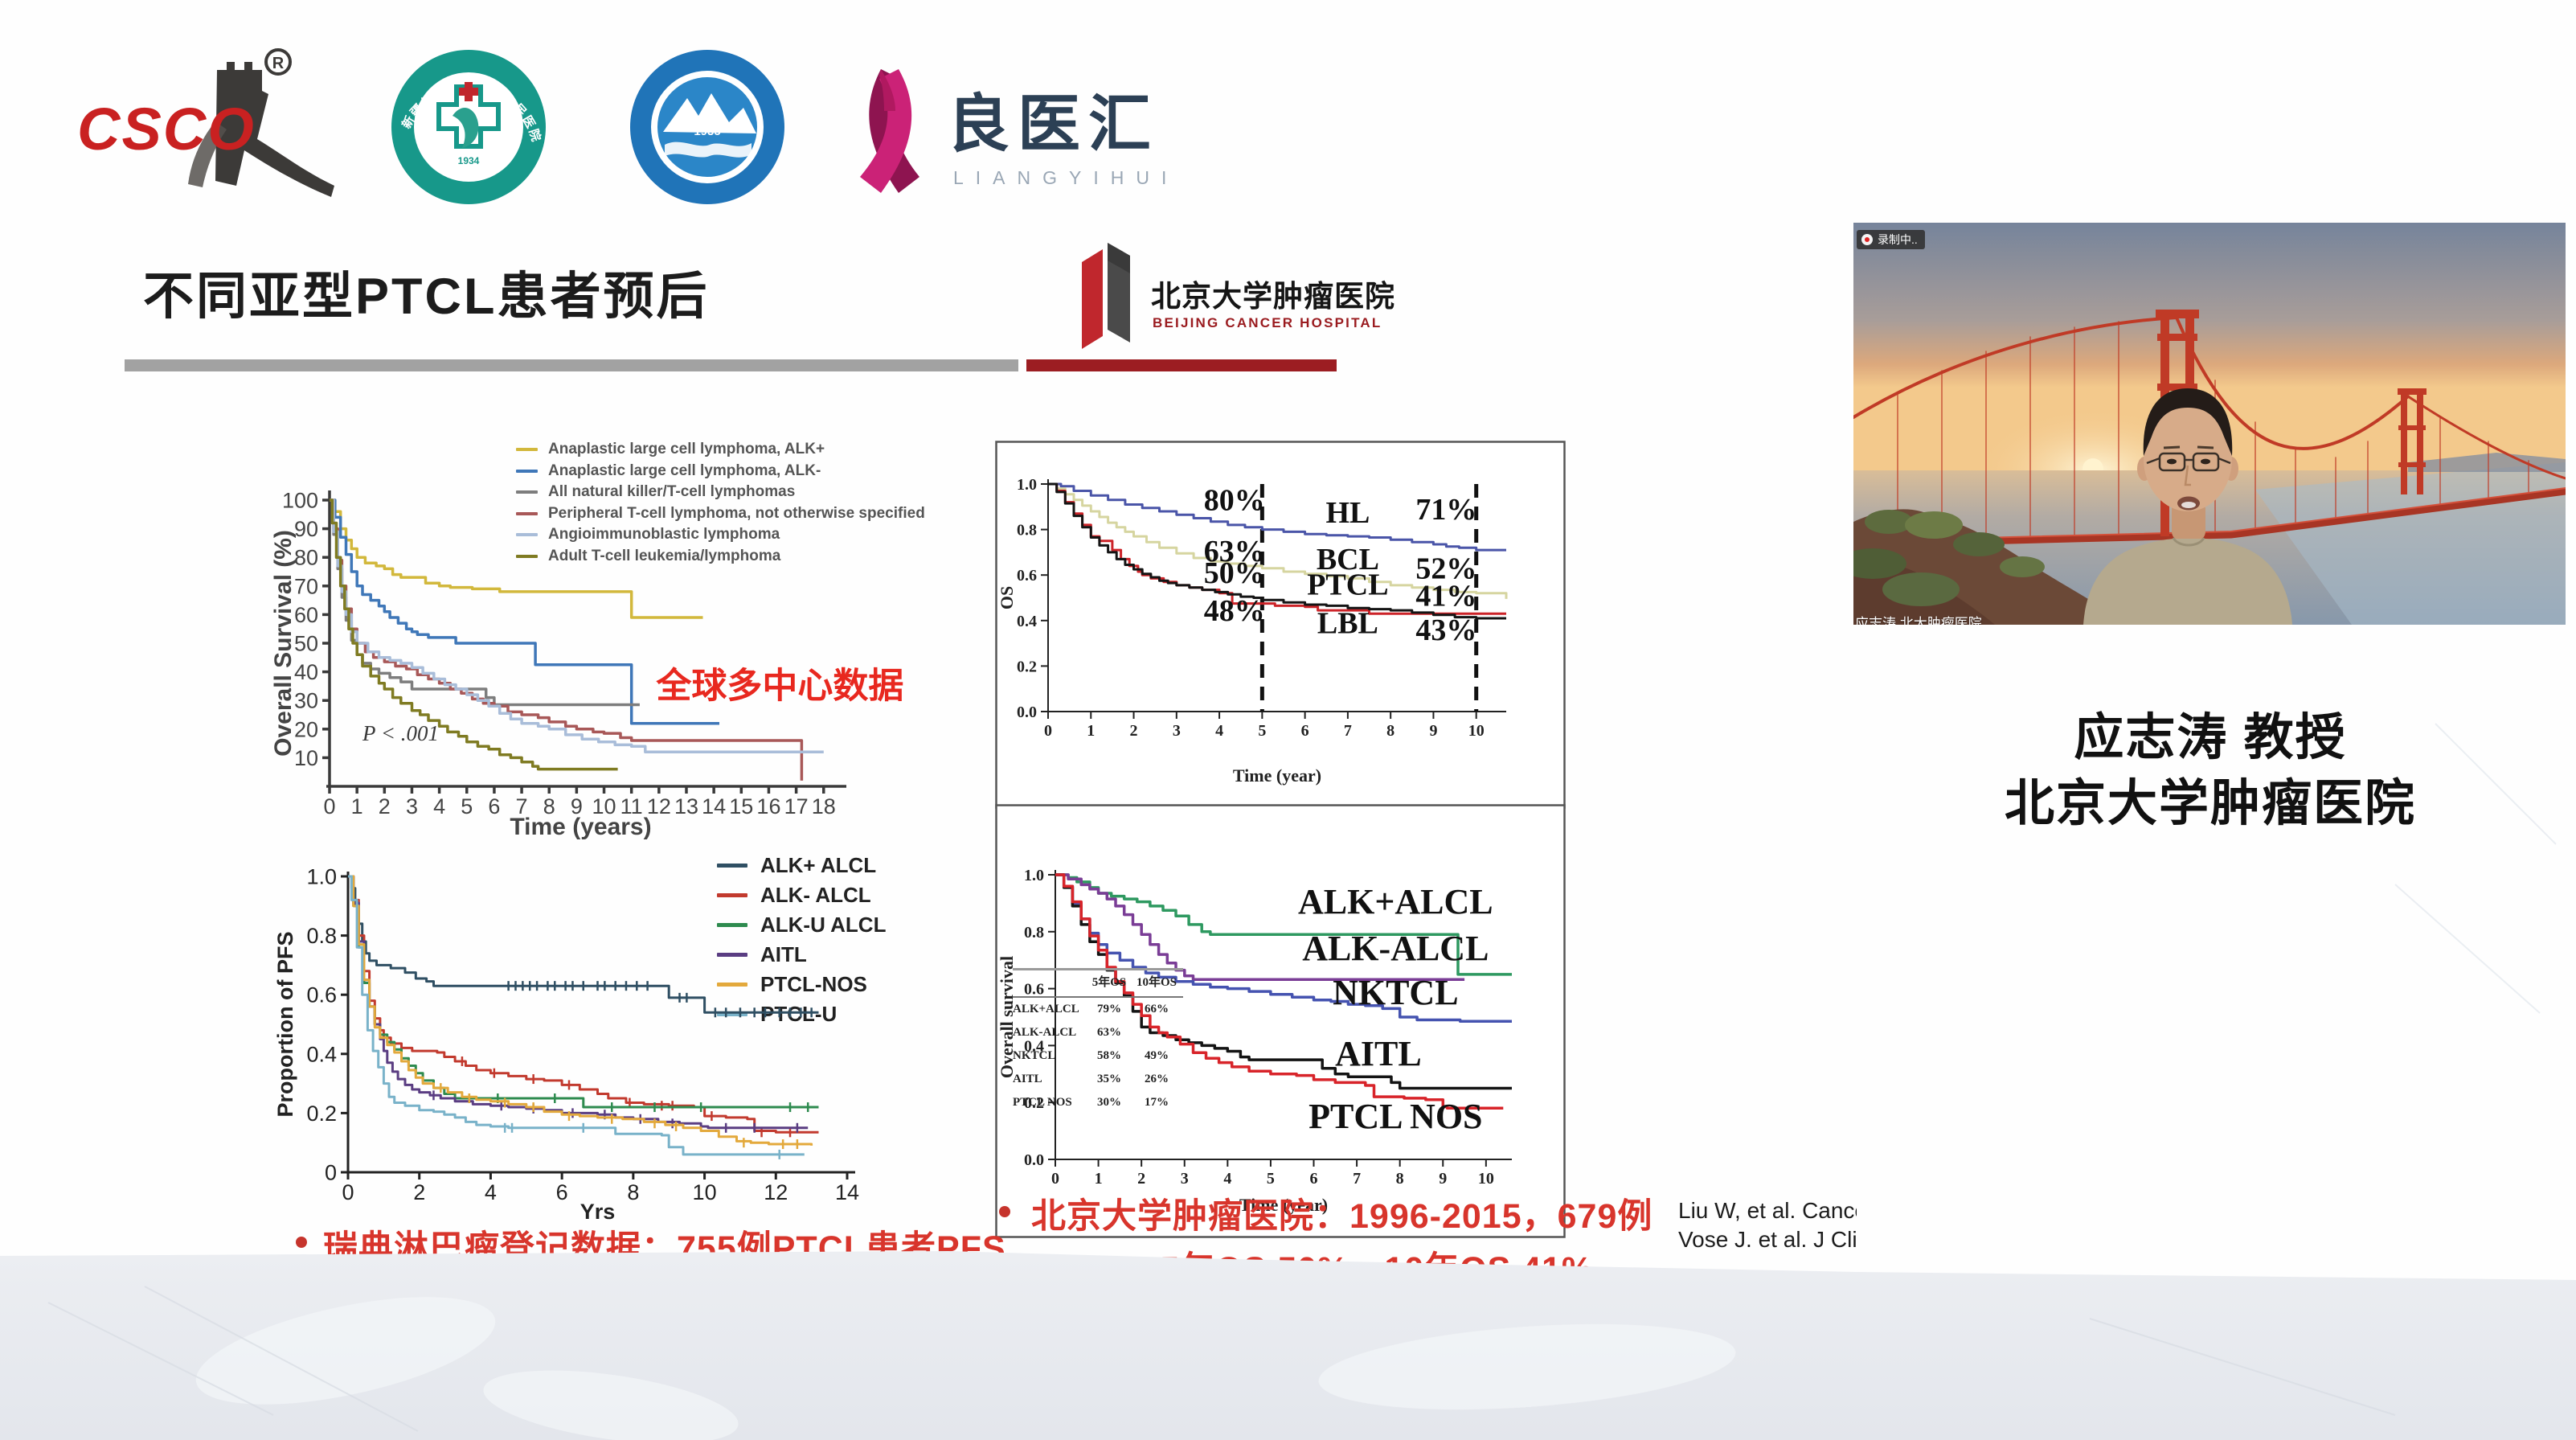 This screenshot has height=1440, width=2576. I want to click on inset-cell: 63%, so click(1109, 1032).